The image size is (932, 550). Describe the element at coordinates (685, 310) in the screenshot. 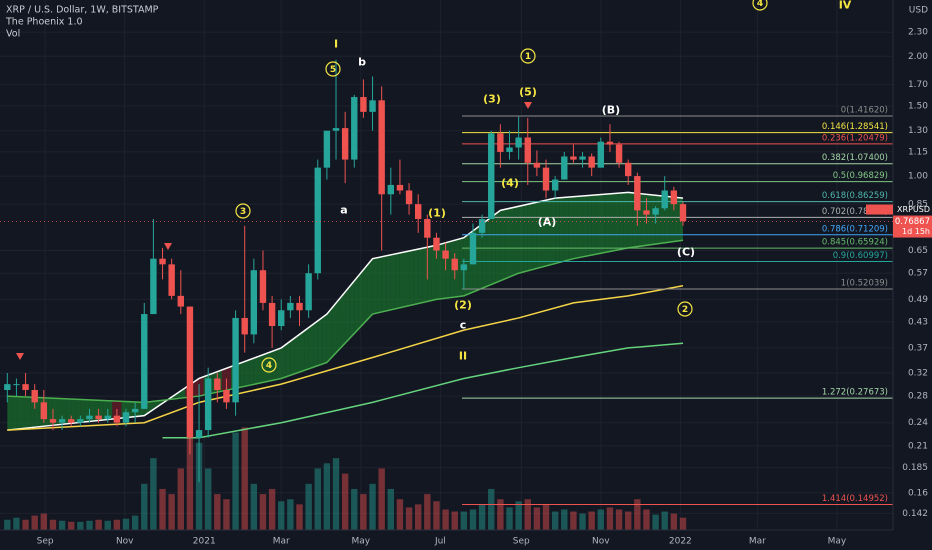

I see `wave-label: 2` at that location.